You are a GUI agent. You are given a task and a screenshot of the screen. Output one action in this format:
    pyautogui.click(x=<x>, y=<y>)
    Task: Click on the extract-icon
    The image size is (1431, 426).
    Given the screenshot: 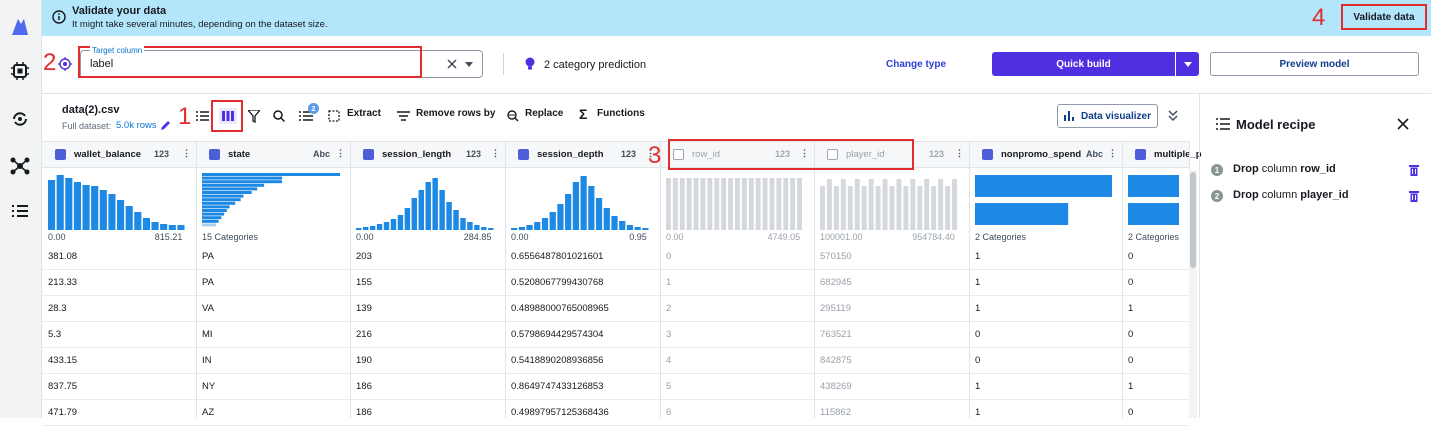 What is the action you would take?
    pyautogui.click(x=334, y=116)
    